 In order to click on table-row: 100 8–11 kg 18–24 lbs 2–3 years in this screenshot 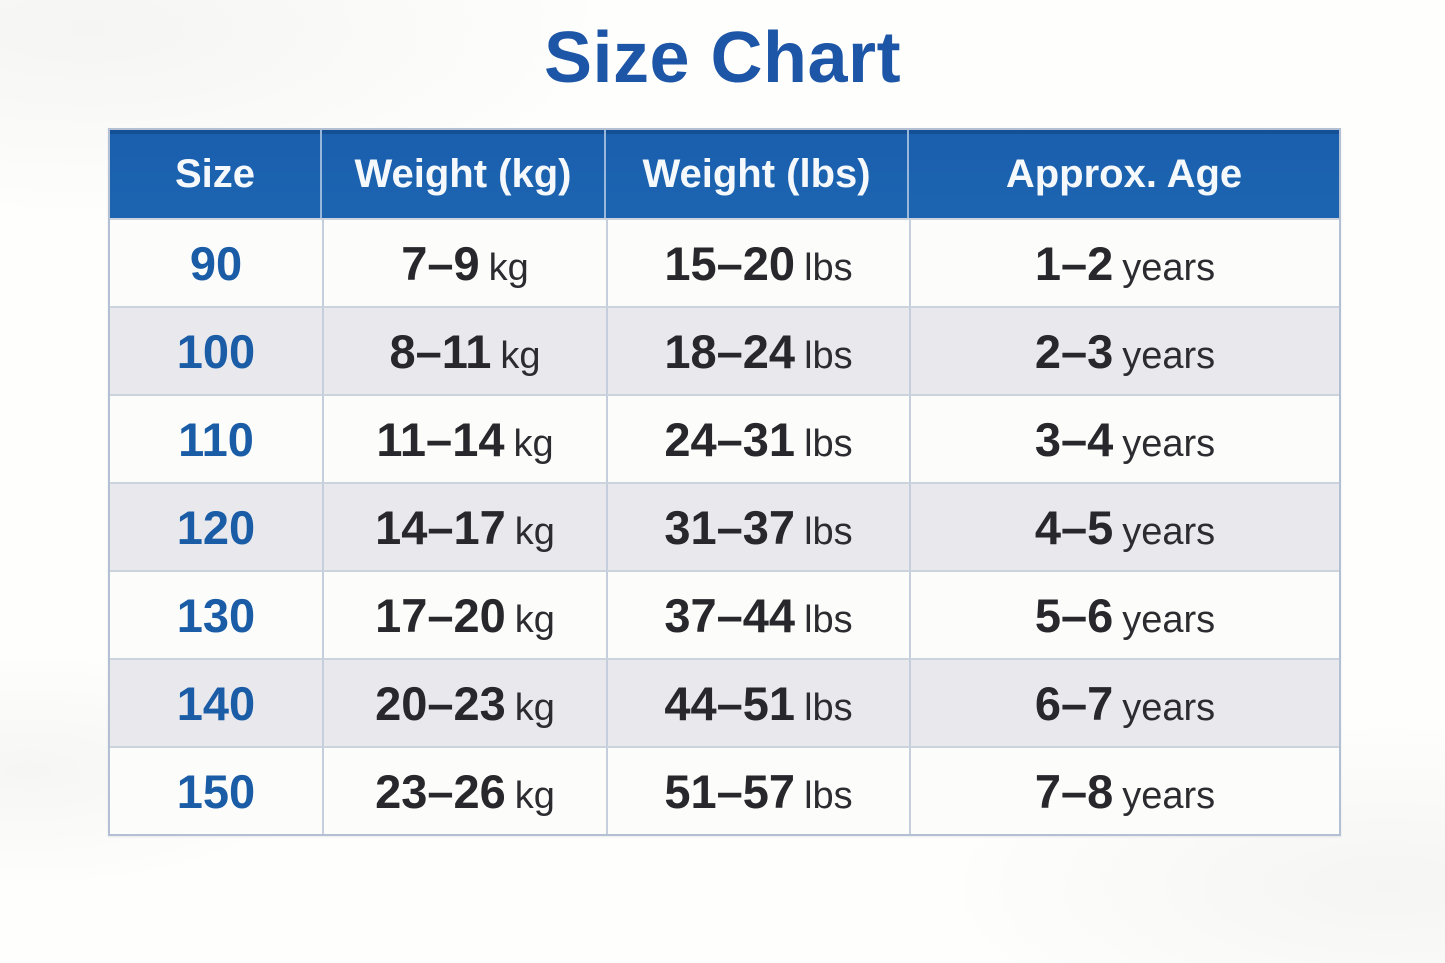, I will do `click(724, 350)`.